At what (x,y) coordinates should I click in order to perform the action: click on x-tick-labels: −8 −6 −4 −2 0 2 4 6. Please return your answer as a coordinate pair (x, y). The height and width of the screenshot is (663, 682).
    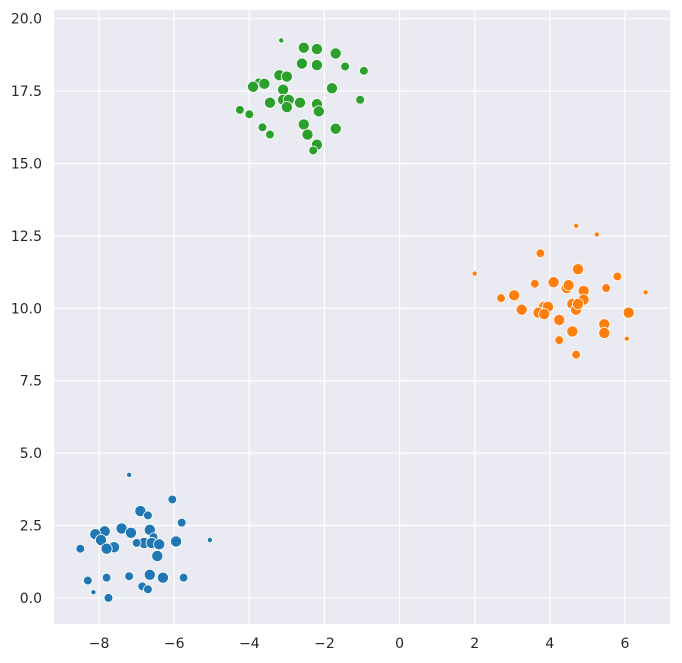
    Looking at the image, I should click on (359, 644).